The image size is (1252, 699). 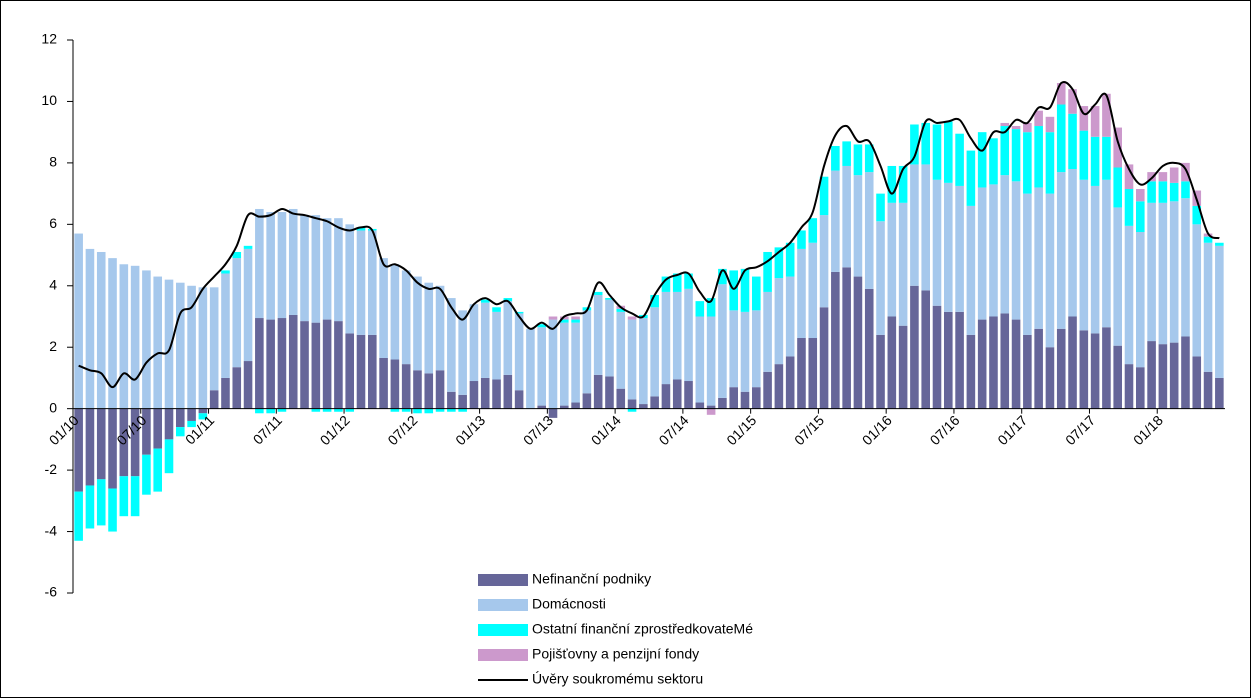 What do you see at coordinates (51, 592) in the screenshot?
I see `y-tick-label: -6` at bounding box center [51, 592].